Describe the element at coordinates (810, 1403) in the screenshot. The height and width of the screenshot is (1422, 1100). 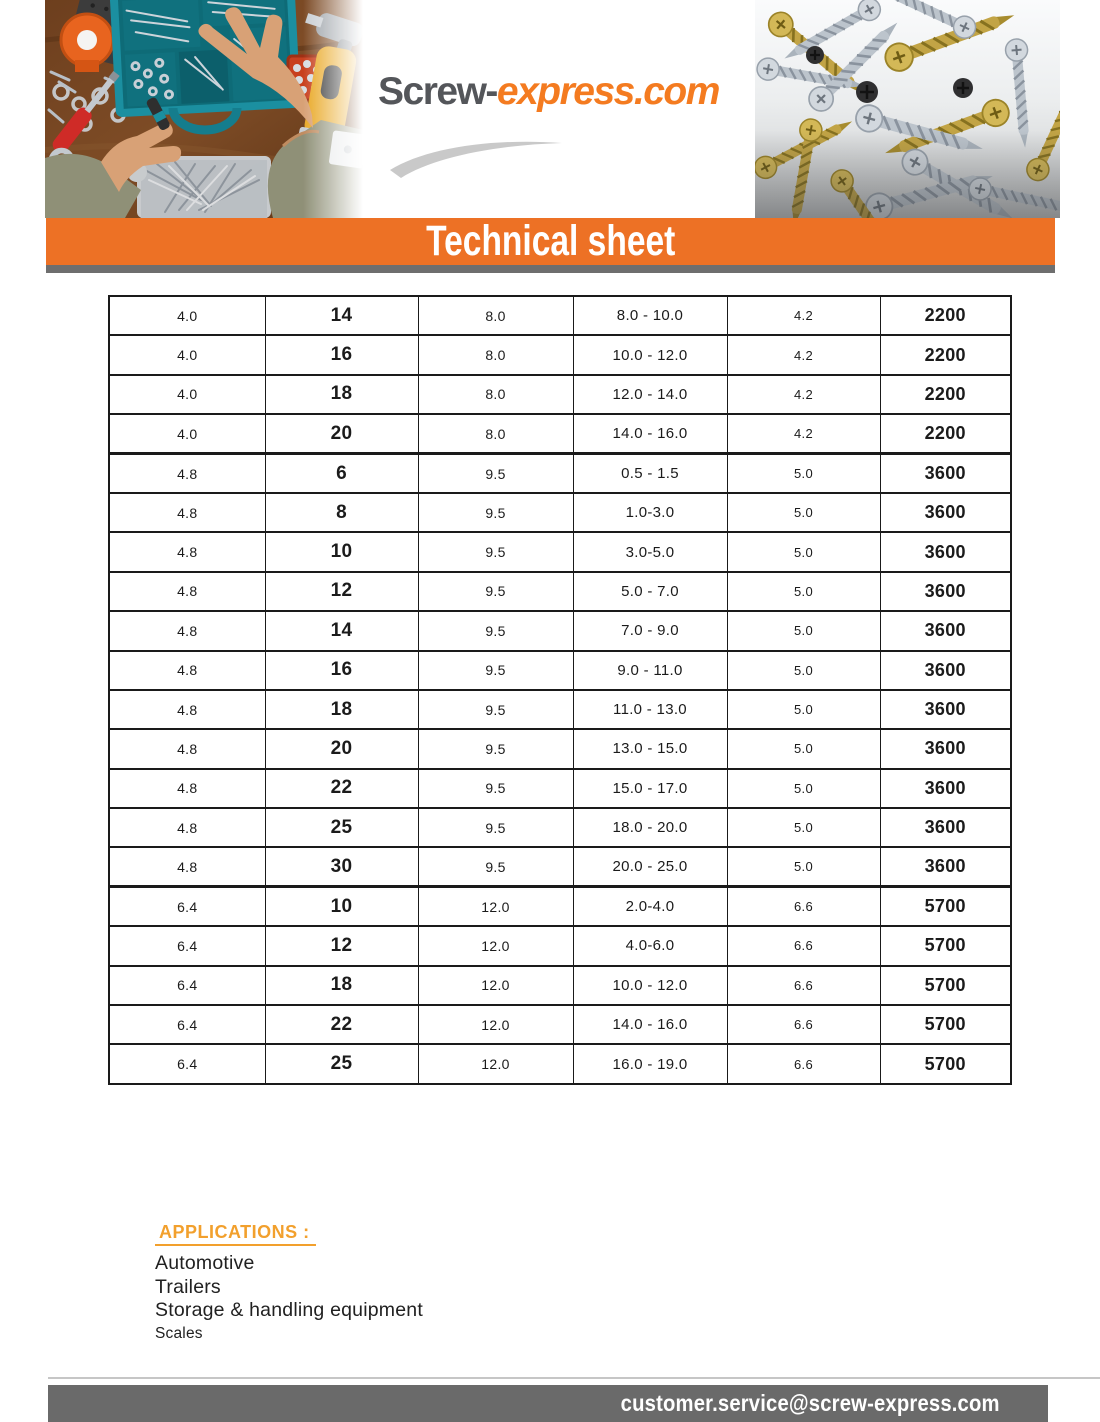
I see `footer-email: customer.service@screw-express.com` at that location.